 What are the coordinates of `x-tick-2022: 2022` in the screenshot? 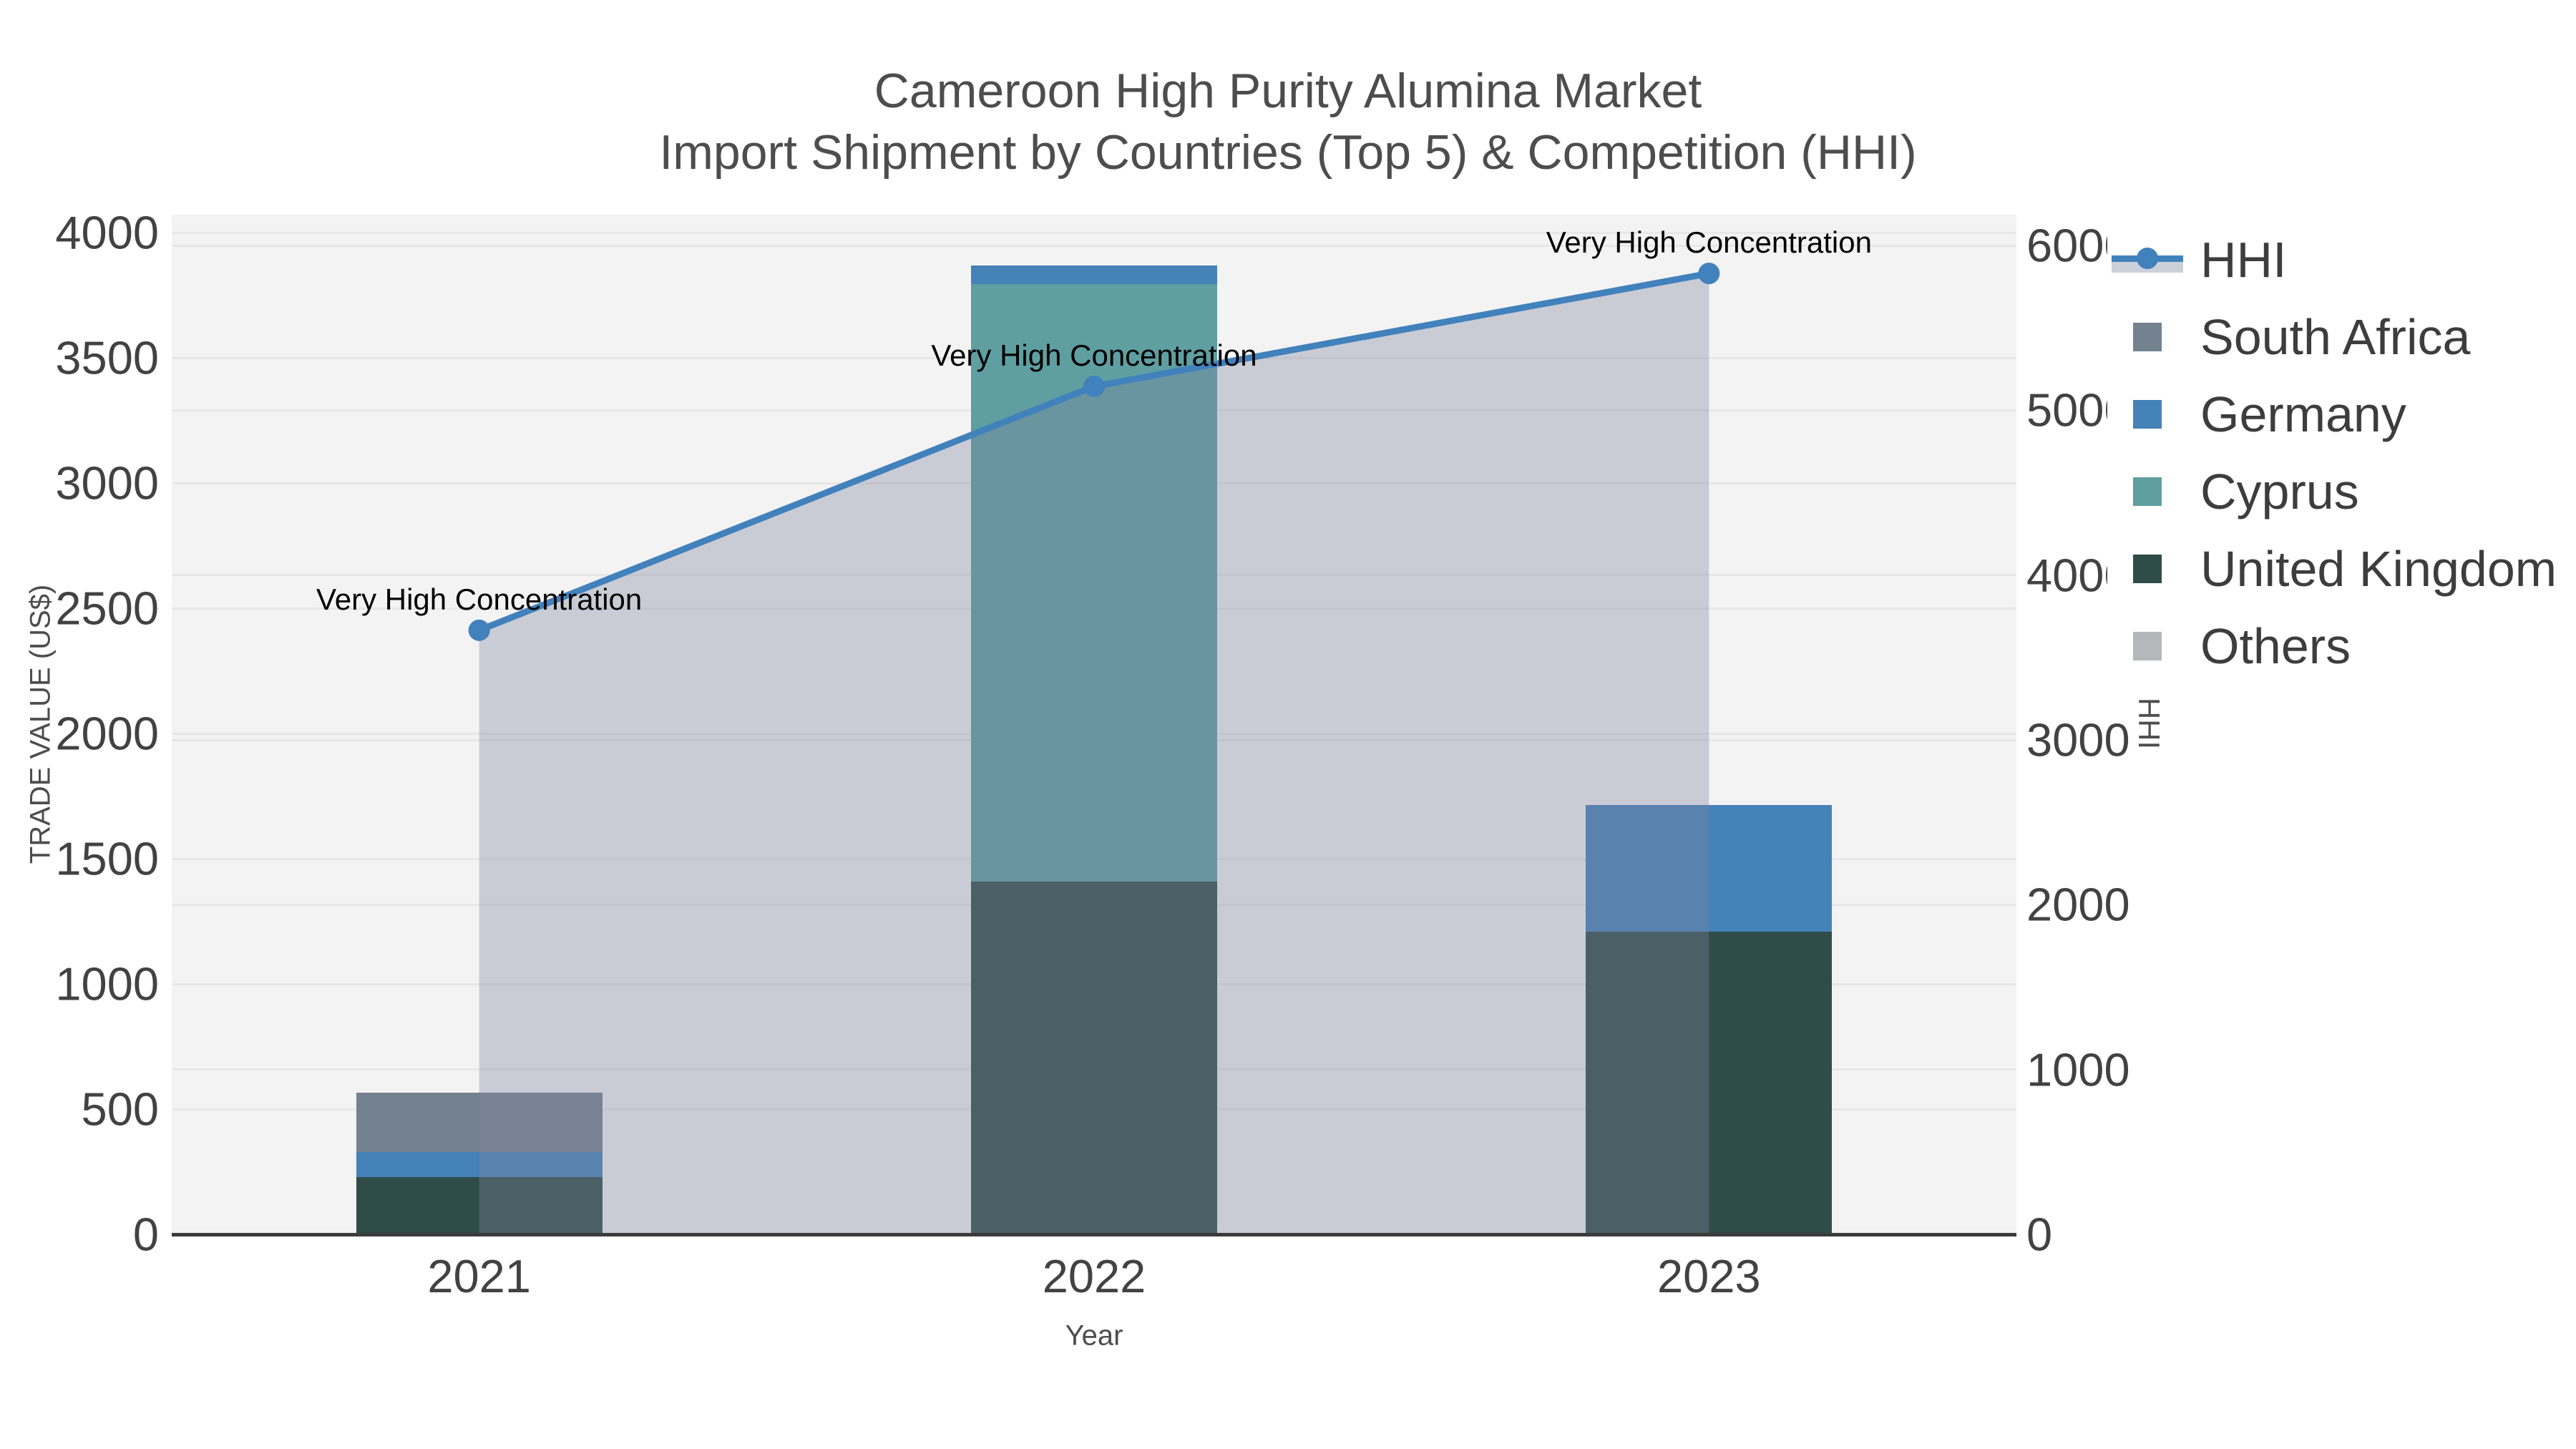 It's located at (1094, 1276).